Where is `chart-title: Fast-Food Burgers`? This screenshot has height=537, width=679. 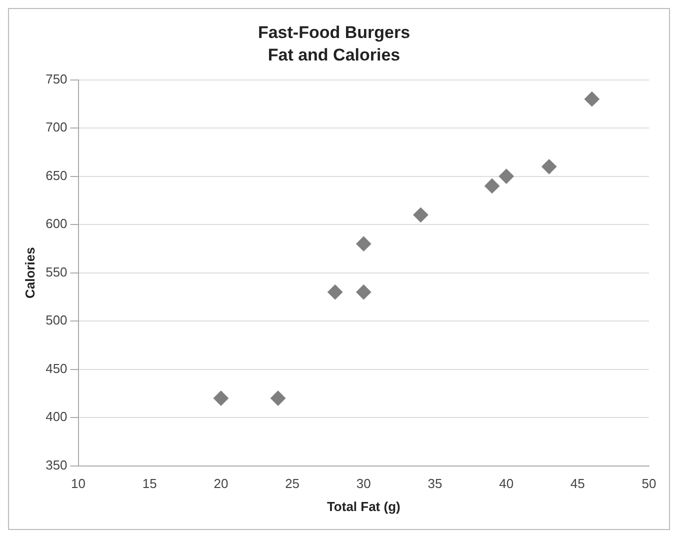
chart-title: Fast-Food Burgers is located at coordinates (334, 32).